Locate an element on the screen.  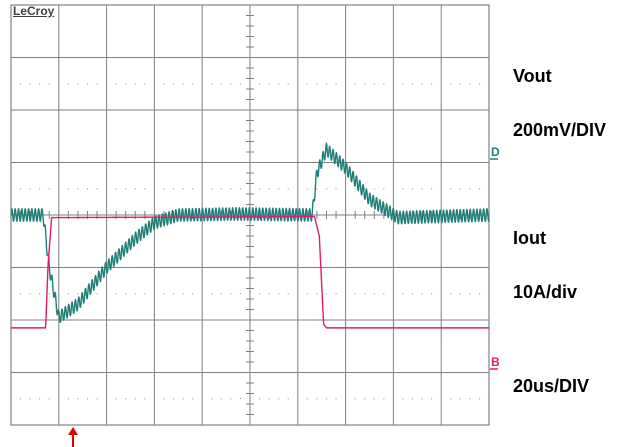
channel-b-marker: B is located at coordinates (495, 362).